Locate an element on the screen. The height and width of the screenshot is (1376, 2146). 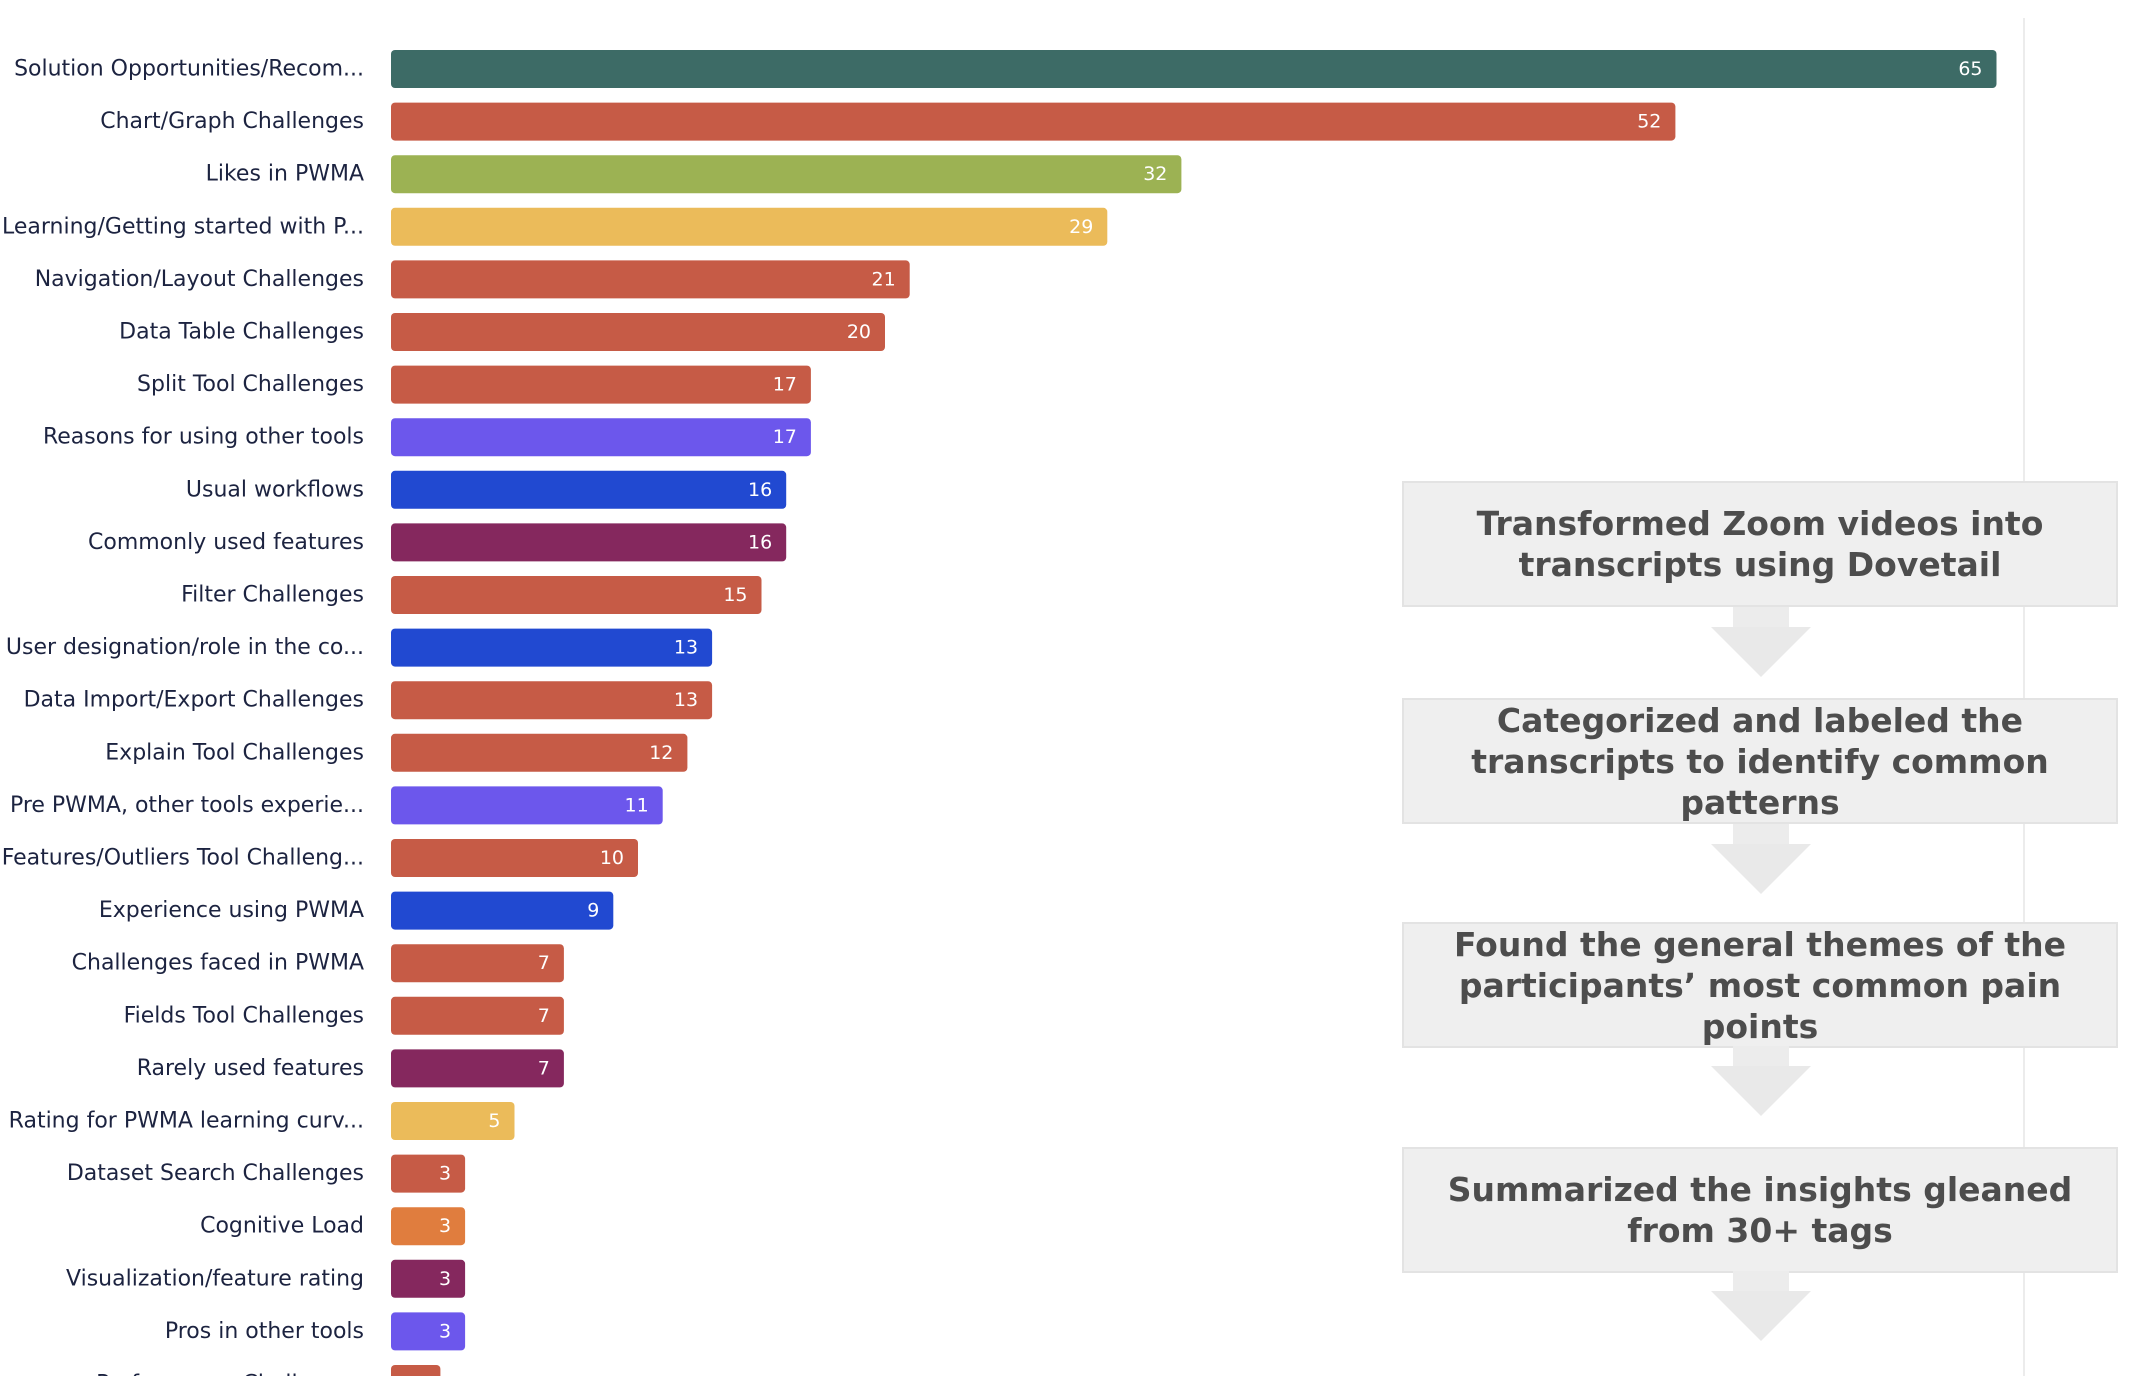
process-arrow-4-stem is located at coordinates (1761, 1281).